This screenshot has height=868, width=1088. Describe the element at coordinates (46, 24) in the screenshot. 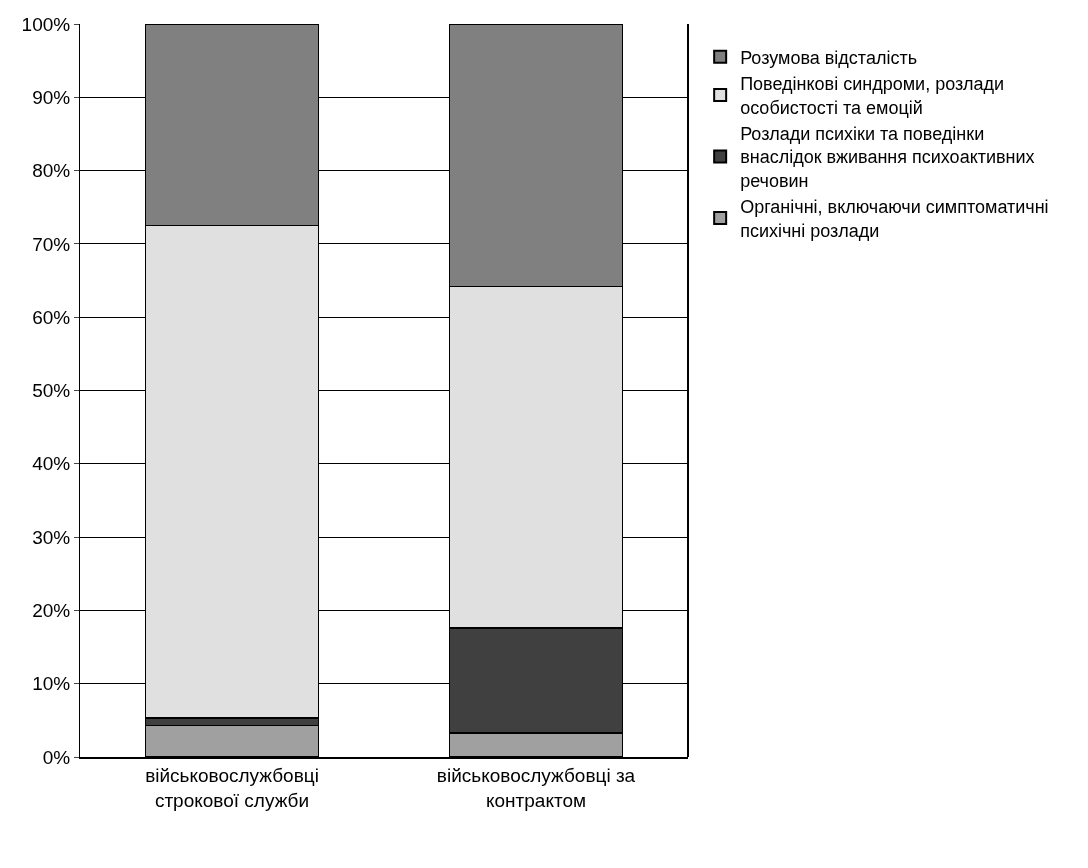

I see `y-tick-label: 100%` at that location.